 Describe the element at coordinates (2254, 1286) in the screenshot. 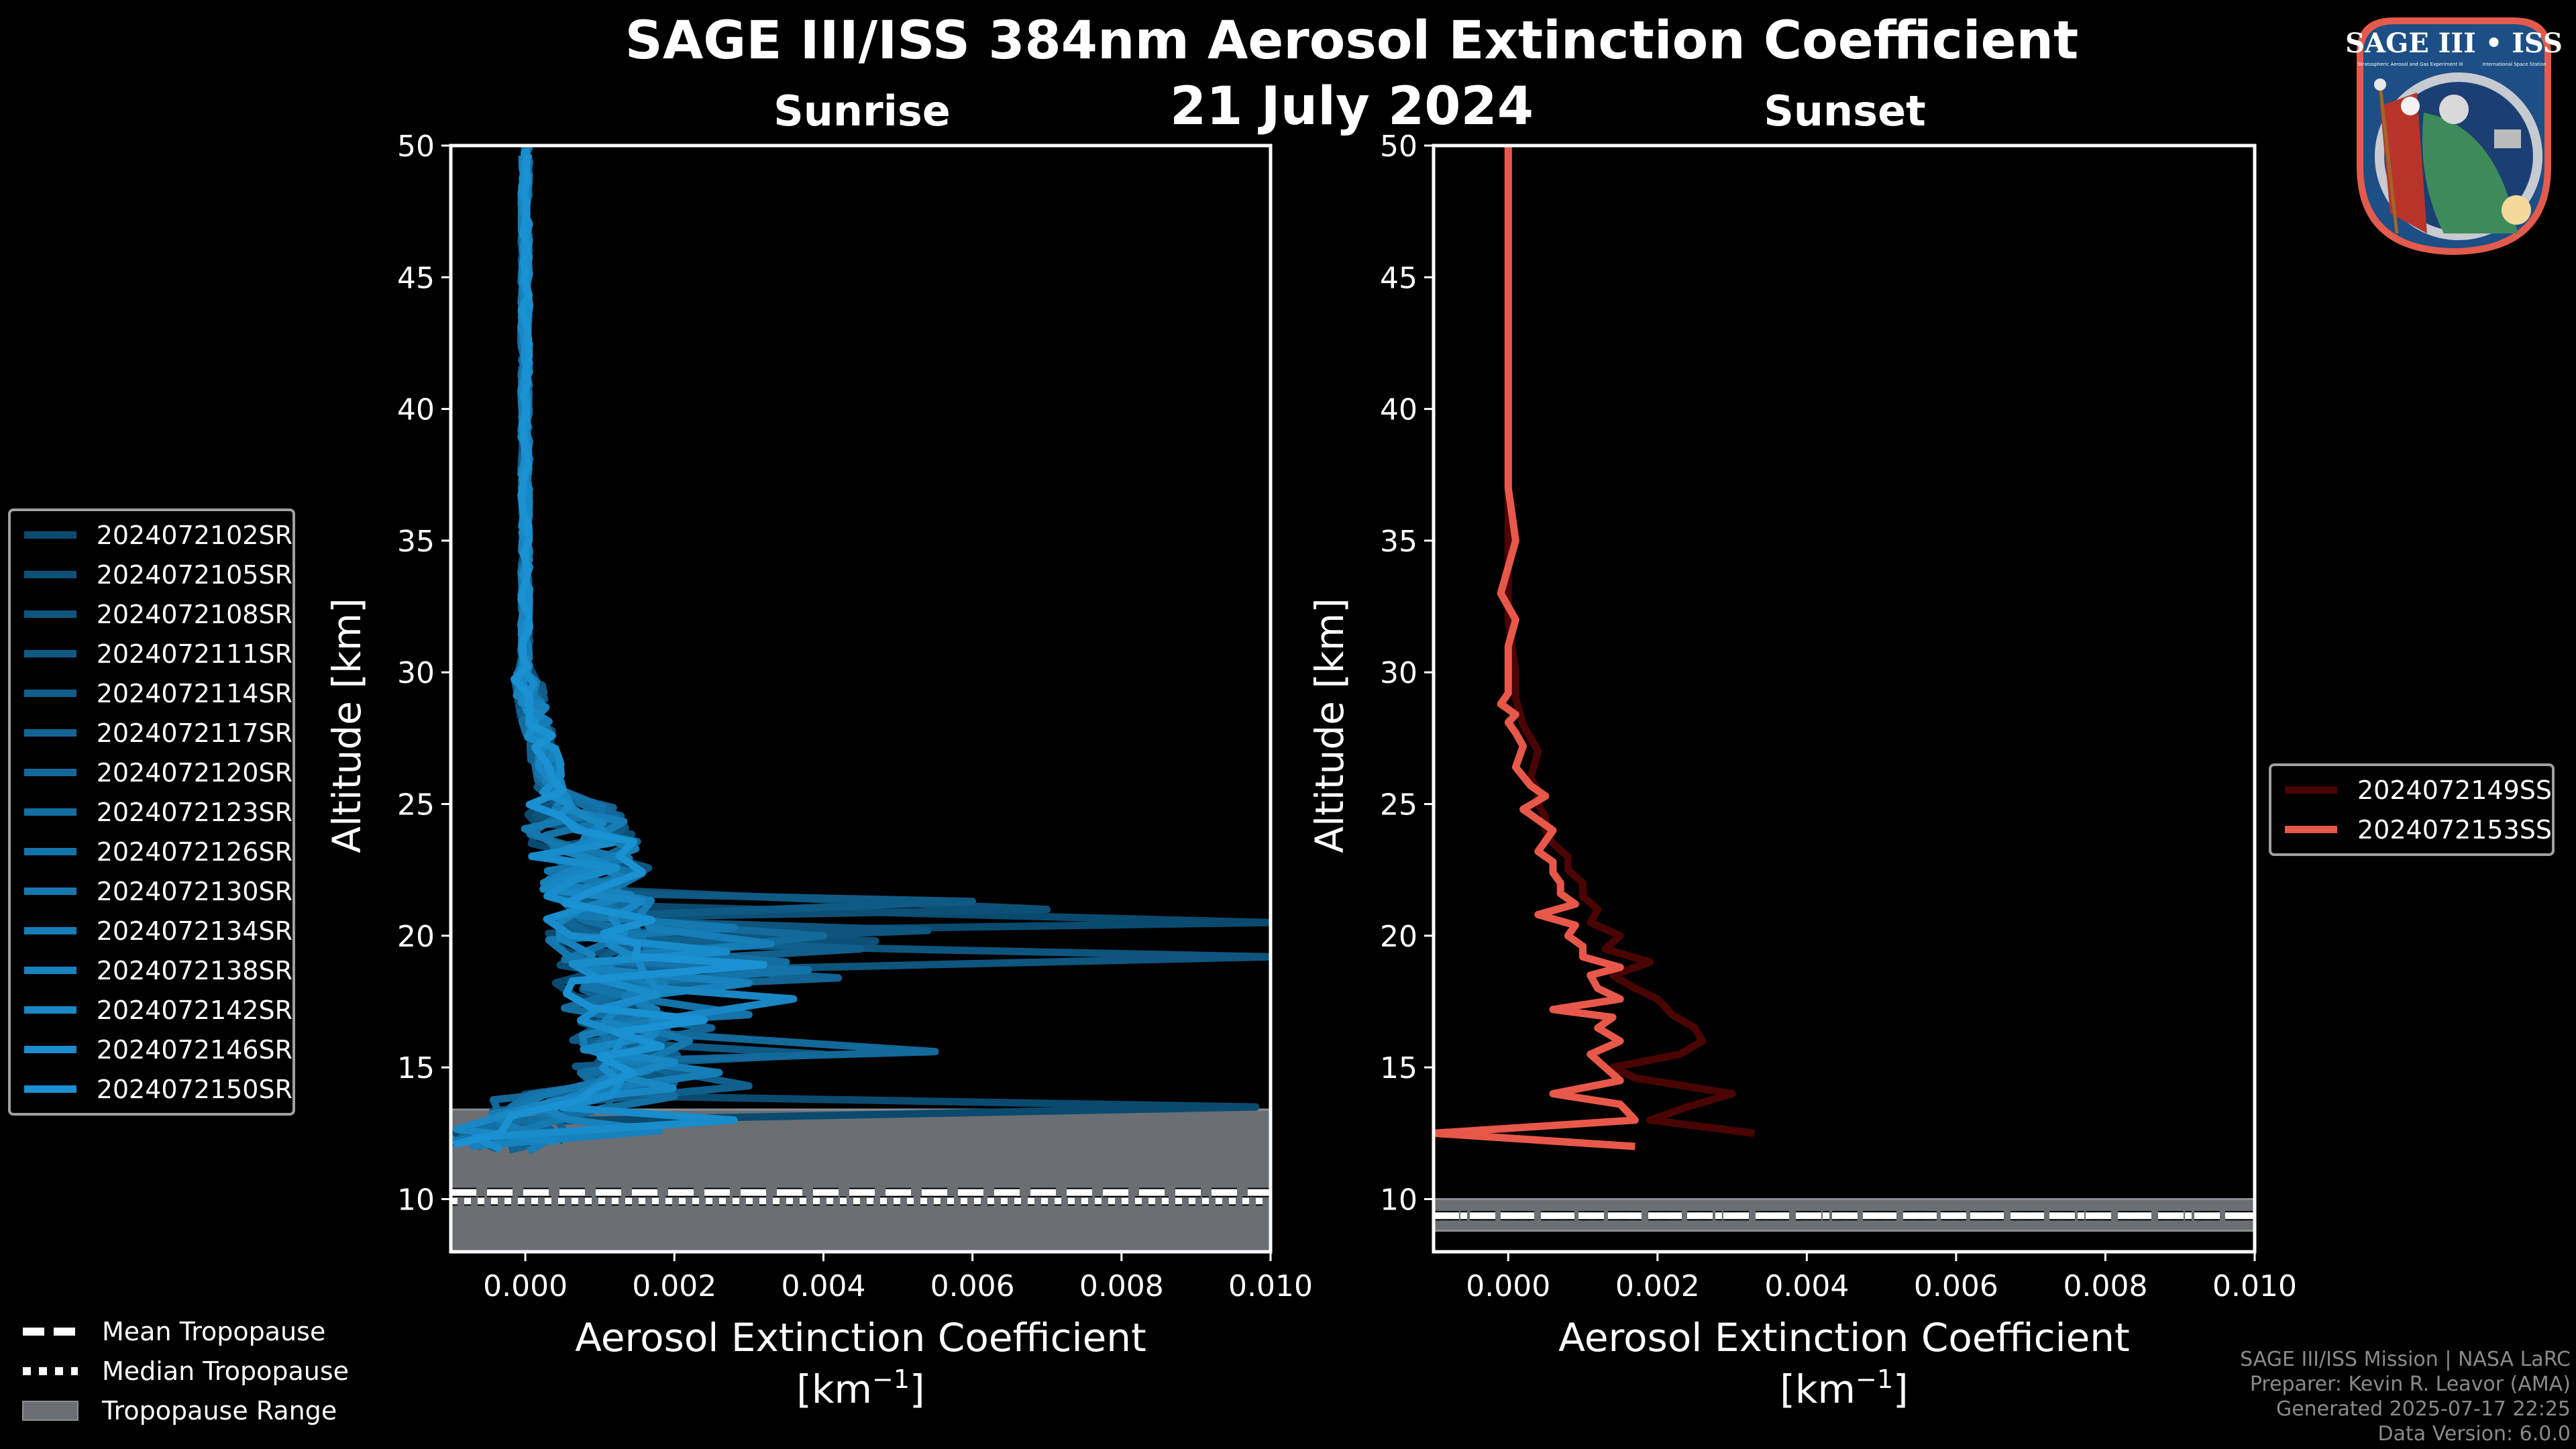

I see `x-tick-label: 0.010` at that location.